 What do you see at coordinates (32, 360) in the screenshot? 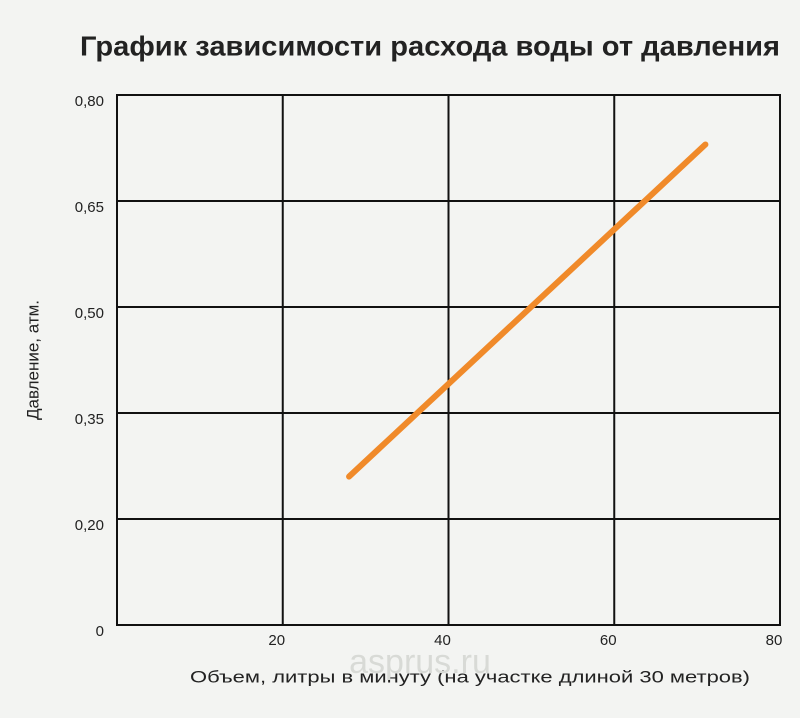
I see `y-axis-label: Давление, атм.` at bounding box center [32, 360].